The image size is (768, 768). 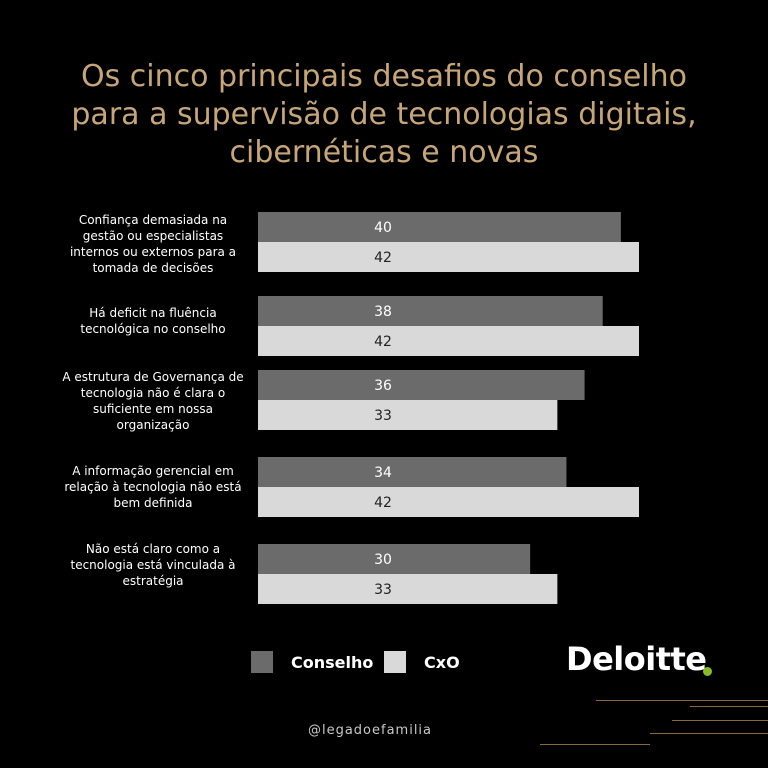 What do you see at coordinates (332, 662) in the screenshot?
I see `legend-label-conselho: Conselho` at bounding box center [332, 662].